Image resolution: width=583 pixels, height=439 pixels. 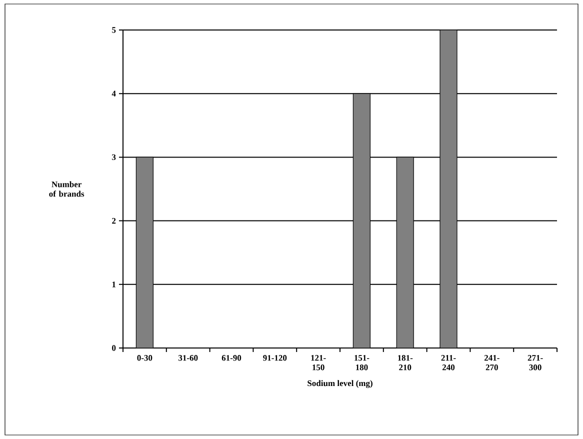 What do you see at coordinates (340, 384) in the screenshot?
I see `x-axis-title: Sodium level (mg)` at bounding box center [340, 384].